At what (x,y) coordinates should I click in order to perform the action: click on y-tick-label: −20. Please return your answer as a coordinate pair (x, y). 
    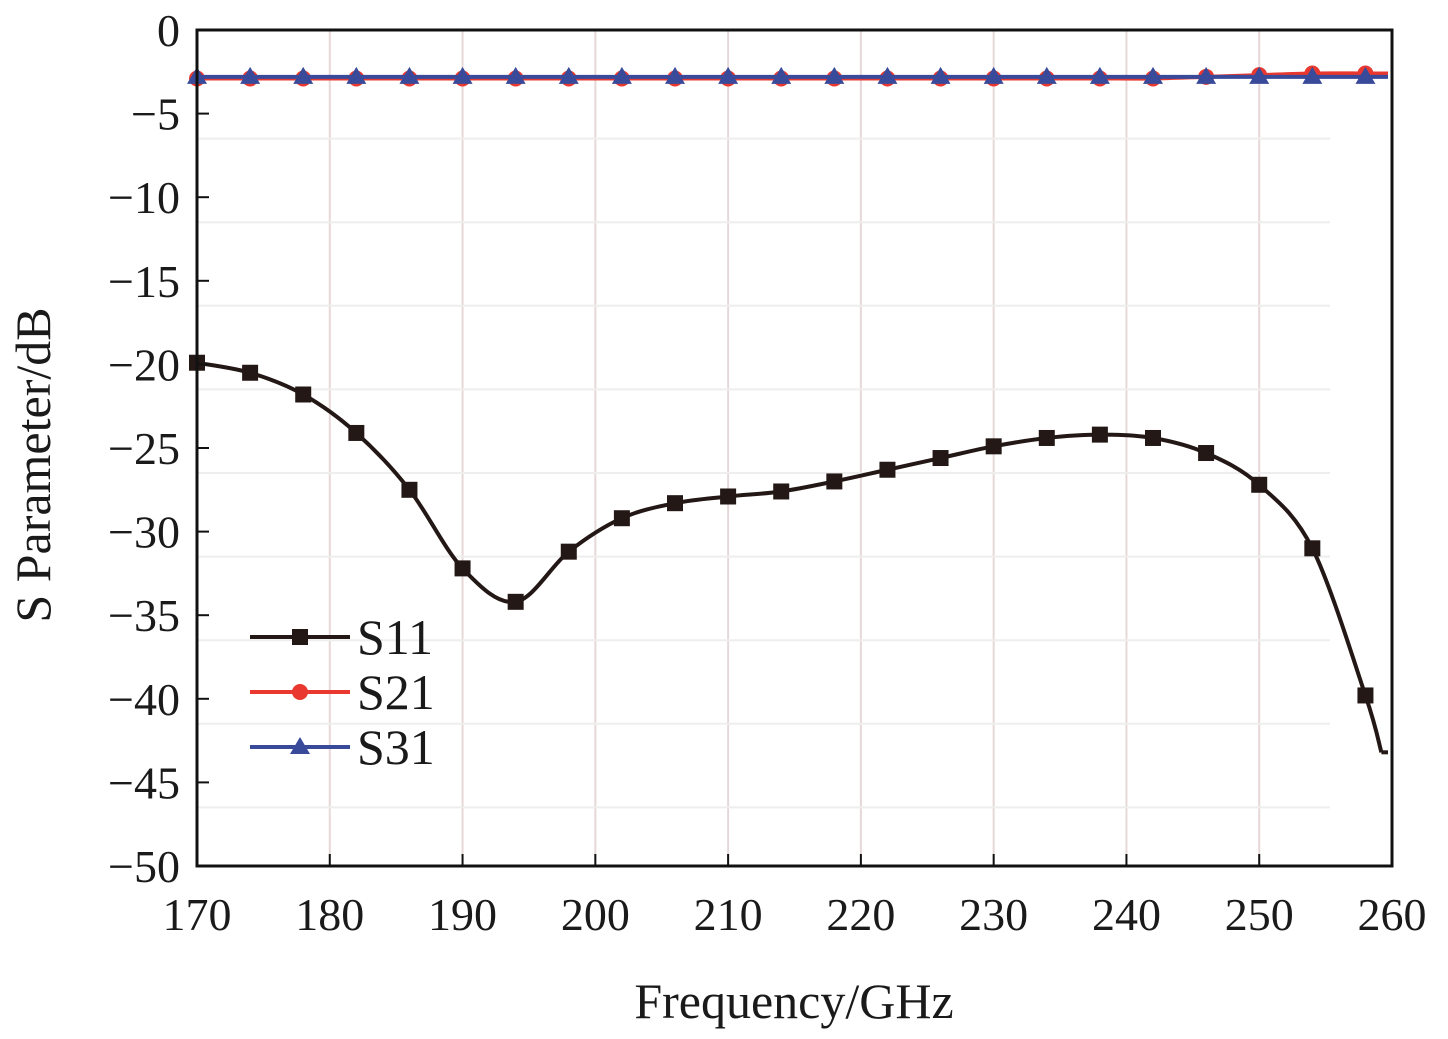
    Looking at the image, I should click on (144, 364).